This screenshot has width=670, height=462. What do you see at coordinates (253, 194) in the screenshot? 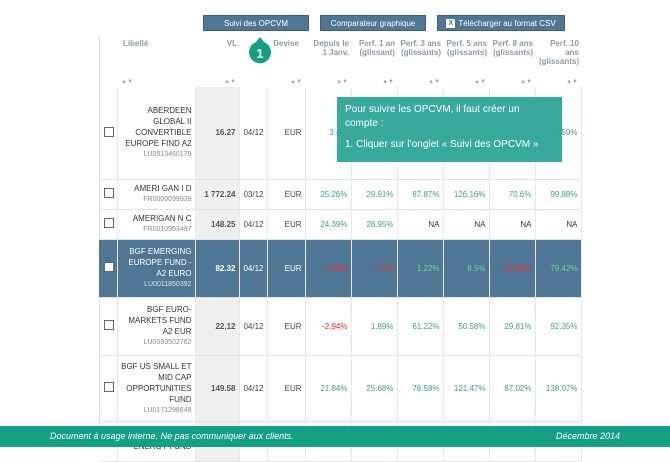
I see `fund-date: 03/12` at bounding box center [253, 194].